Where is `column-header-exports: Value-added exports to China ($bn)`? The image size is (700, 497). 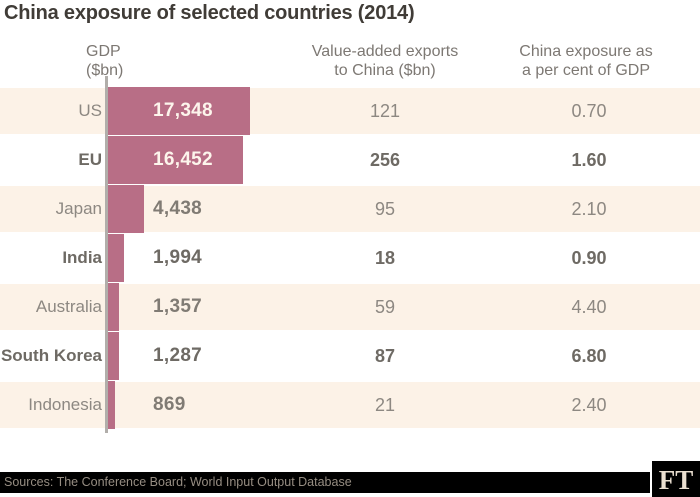 column-header-exports: Value-added exports to China ($bn) is located at coordinates (385, 61).